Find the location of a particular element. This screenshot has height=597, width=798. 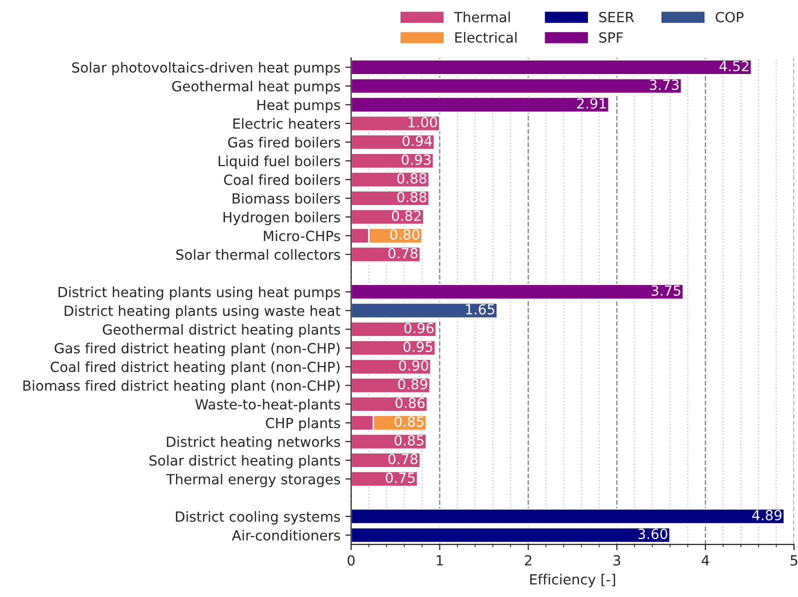

x-tick-label: 4 is located at coordinates (706, 560).